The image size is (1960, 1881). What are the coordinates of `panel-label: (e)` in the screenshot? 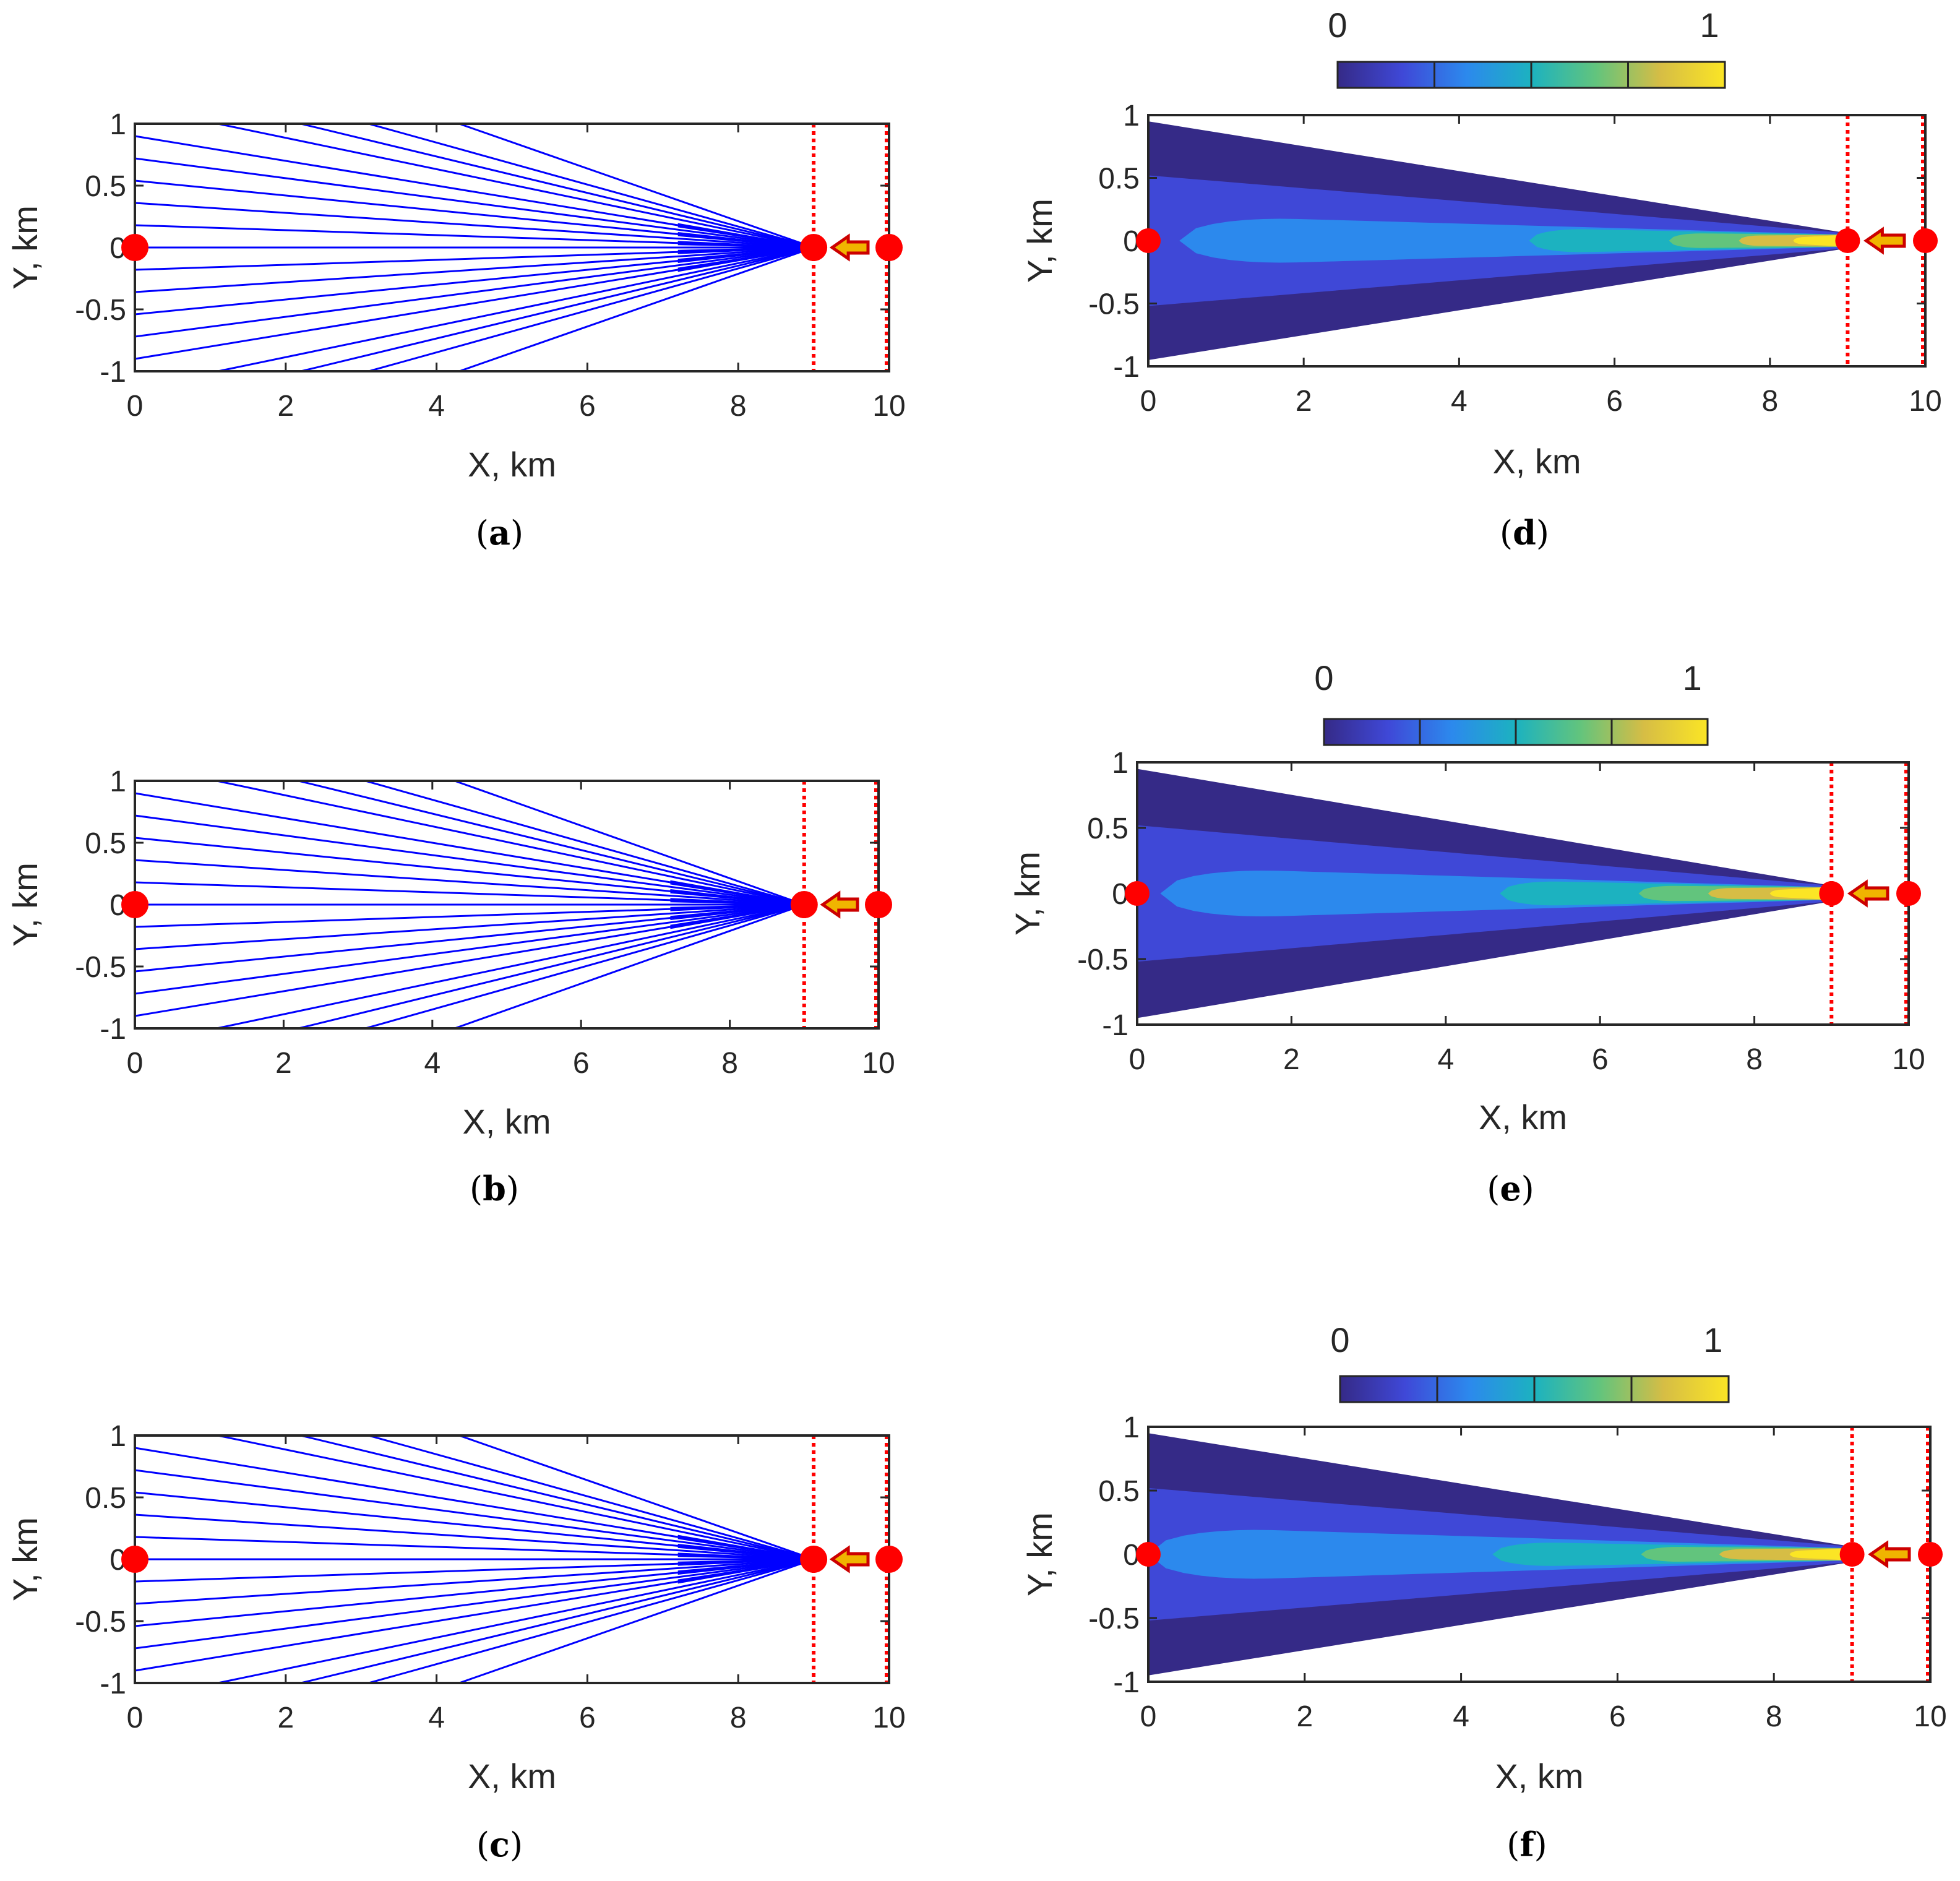 It's located at (1511, 1188).